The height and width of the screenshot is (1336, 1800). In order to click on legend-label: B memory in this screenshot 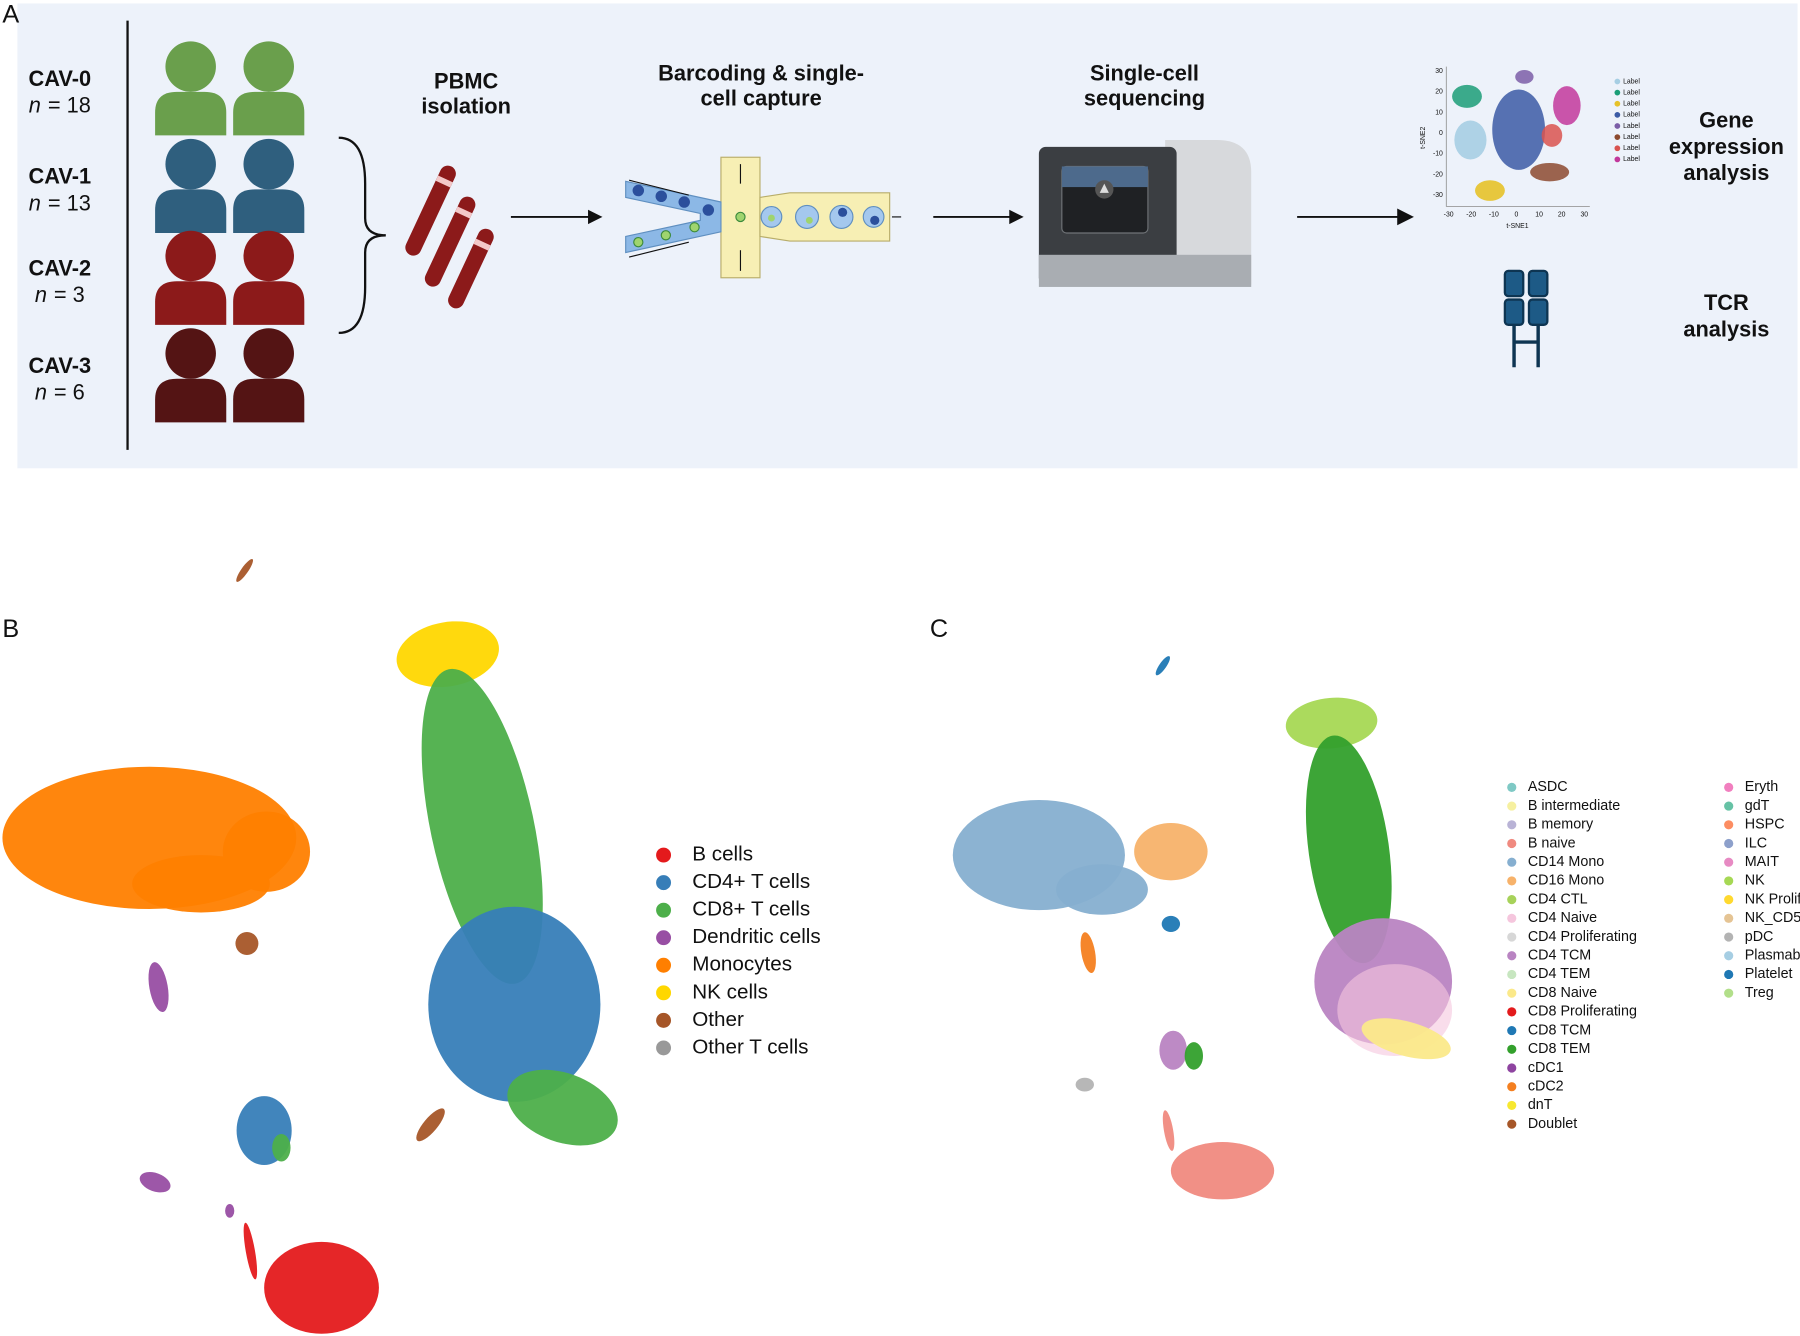, I will do `click(1561, 825)`.